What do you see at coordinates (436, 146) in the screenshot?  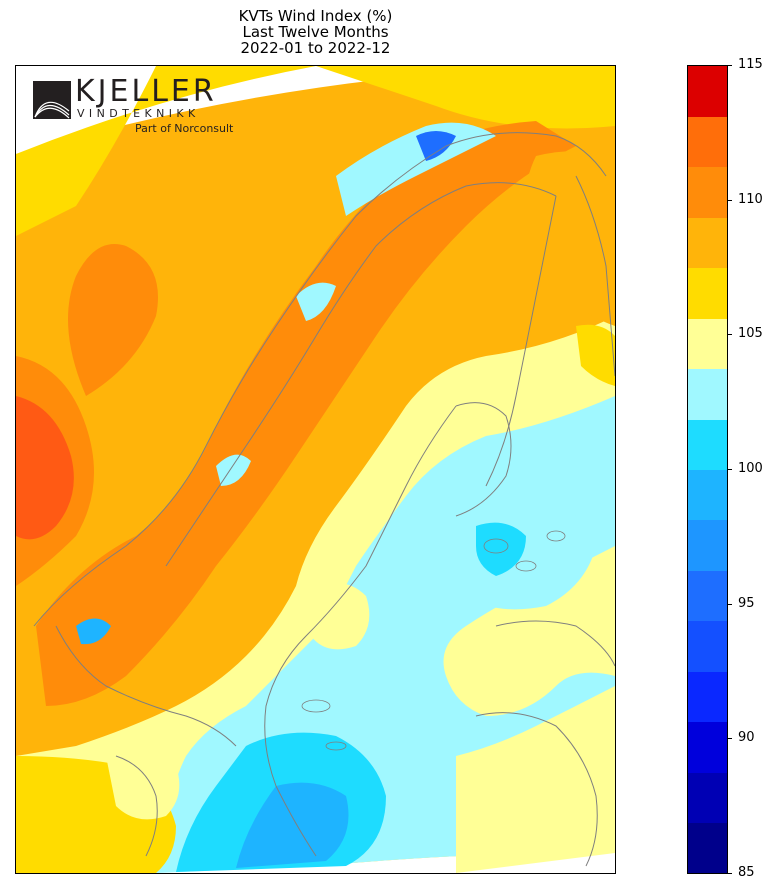 I see `region-north-mountains-blue` at bounding box center [436, 146].